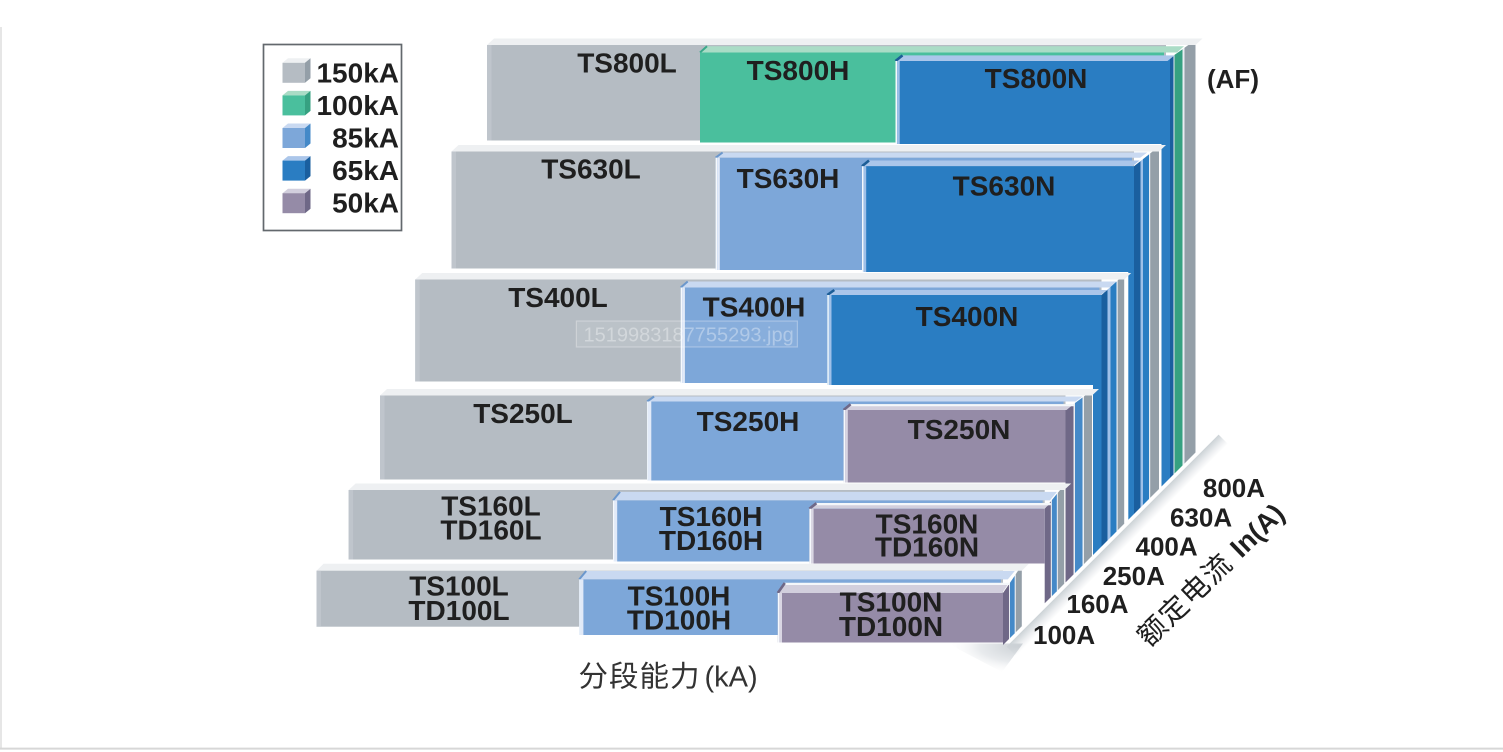 This screenshot has width=1503, height=752. I want to click on svg-text: TS400L, so click(558, 297).